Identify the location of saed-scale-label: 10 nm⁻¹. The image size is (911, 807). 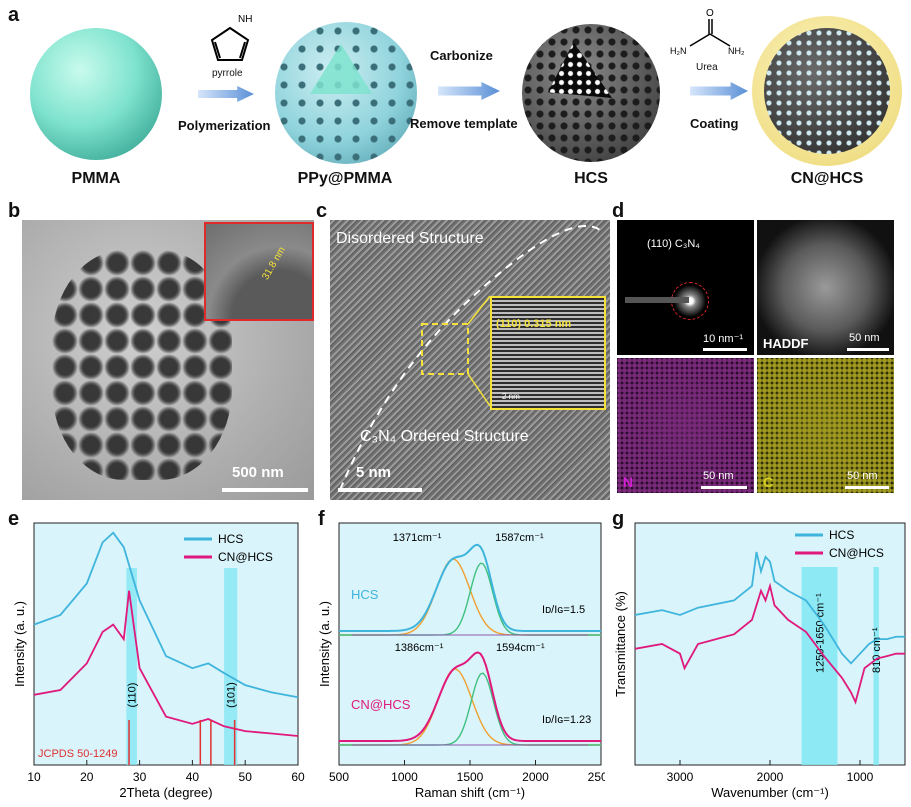
(723, 339).